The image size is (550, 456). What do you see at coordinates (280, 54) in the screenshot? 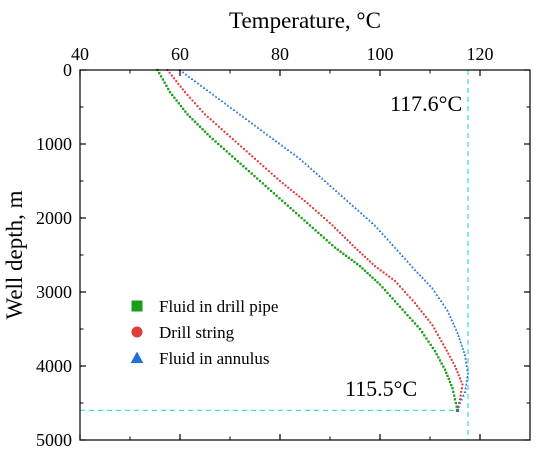
I see `x-tick-label: 80` at bounding box center [280, 54].